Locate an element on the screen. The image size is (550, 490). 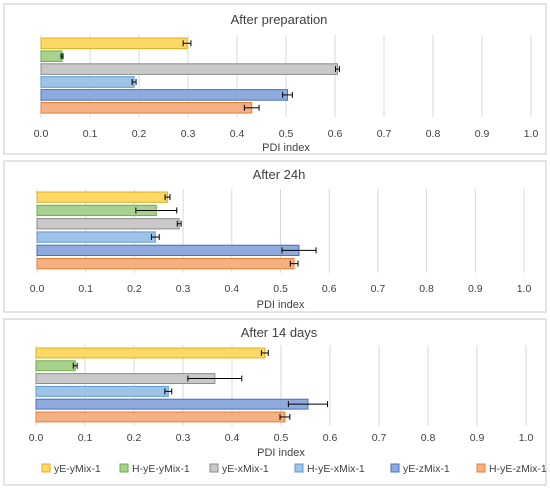
legend-label: H-yE-xMix-1 is located at coordinates (336, 469).